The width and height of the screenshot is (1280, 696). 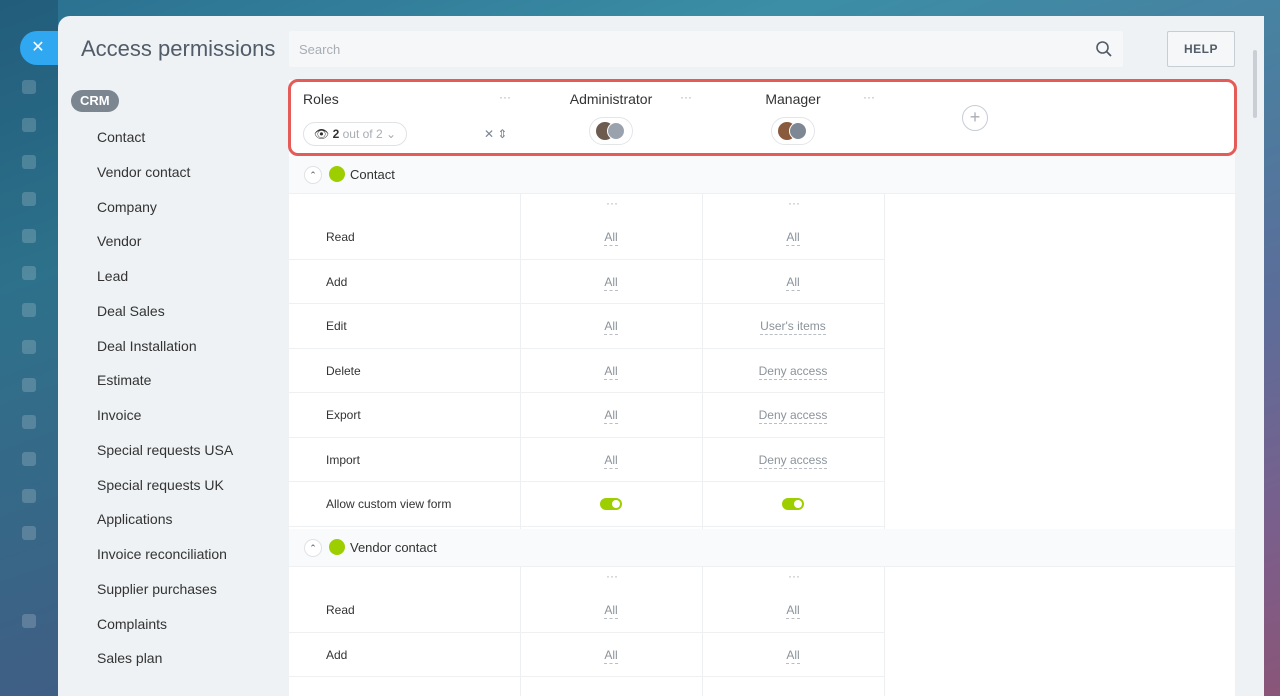 I want to click on search-placeholder: Search, so click(x=320, y=49).